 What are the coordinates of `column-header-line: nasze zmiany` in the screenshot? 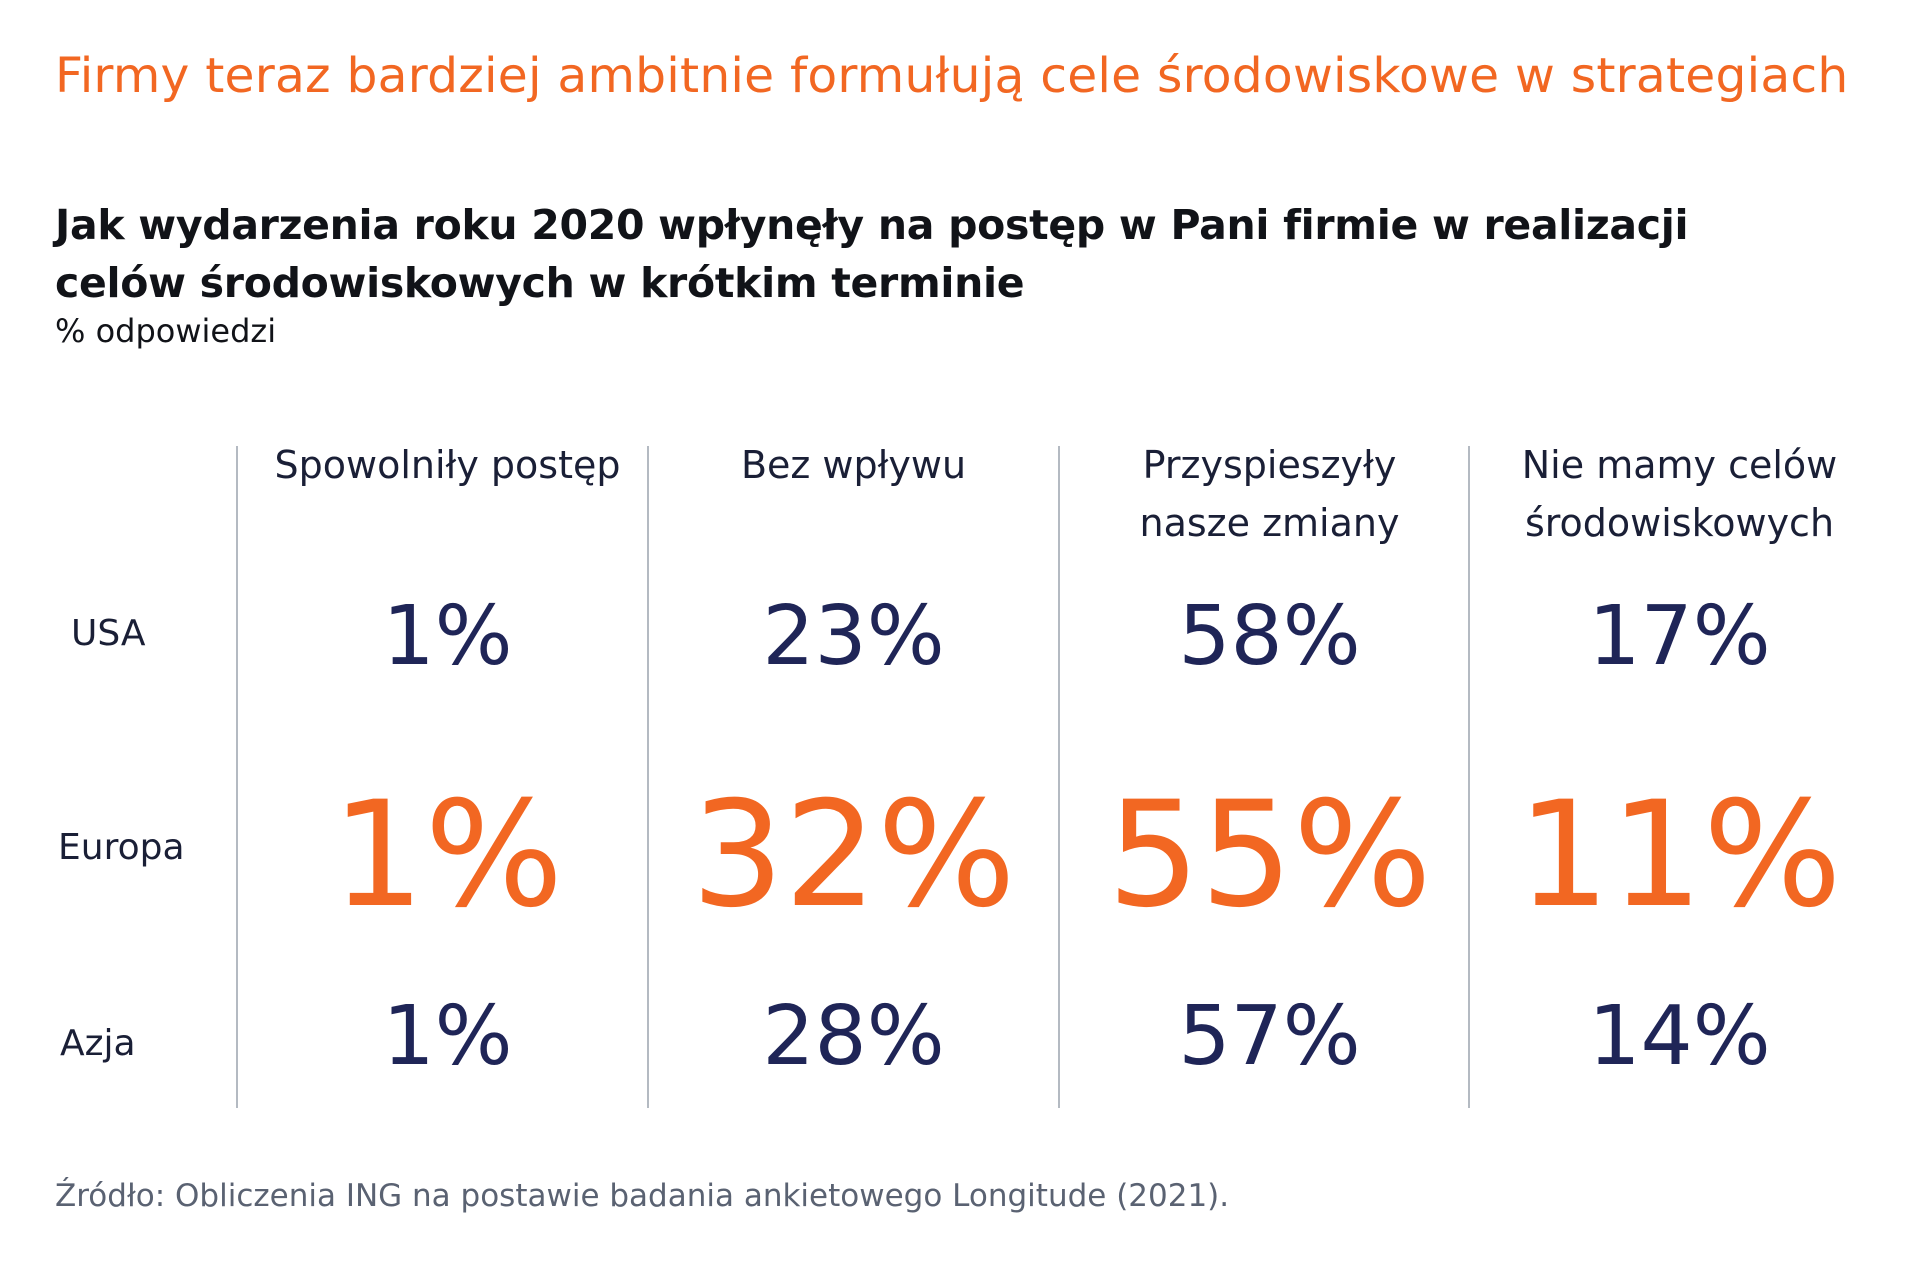 It's located at (1269, 523).